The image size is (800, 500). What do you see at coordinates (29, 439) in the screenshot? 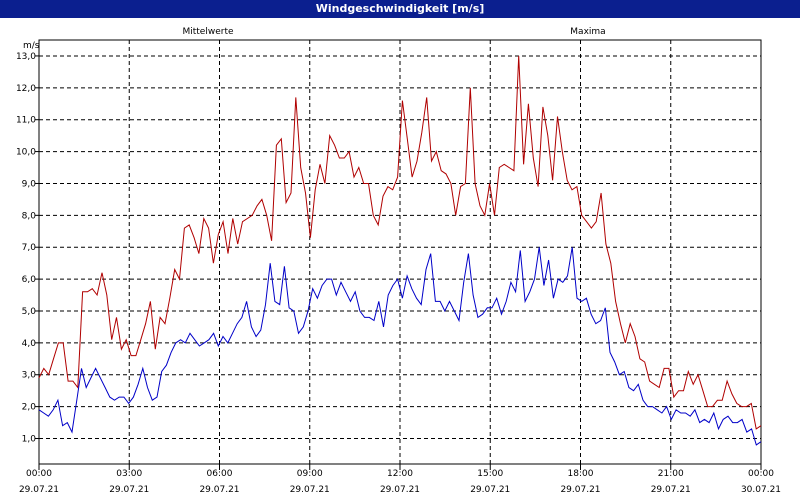
I see `y-tick-label: 1,0` at bounding box center [29, 439].